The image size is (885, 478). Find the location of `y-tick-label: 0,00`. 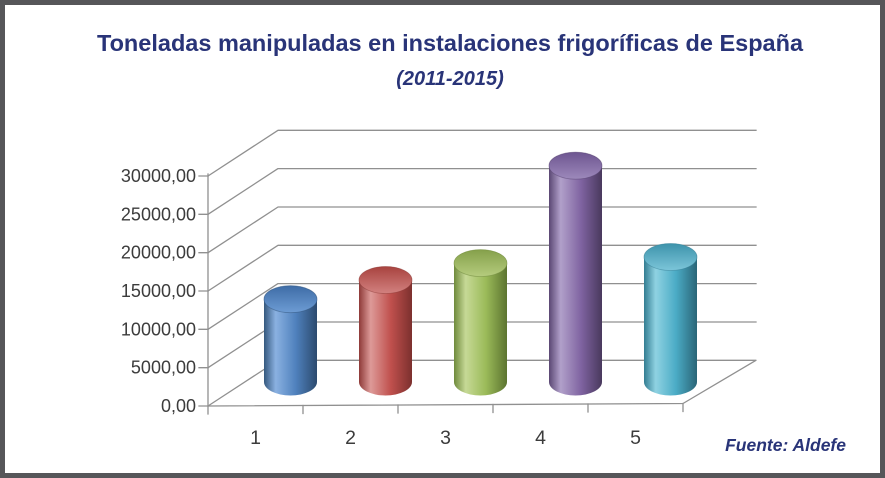

y-tick-label: 0,00 is located at coordinates (178, 406).